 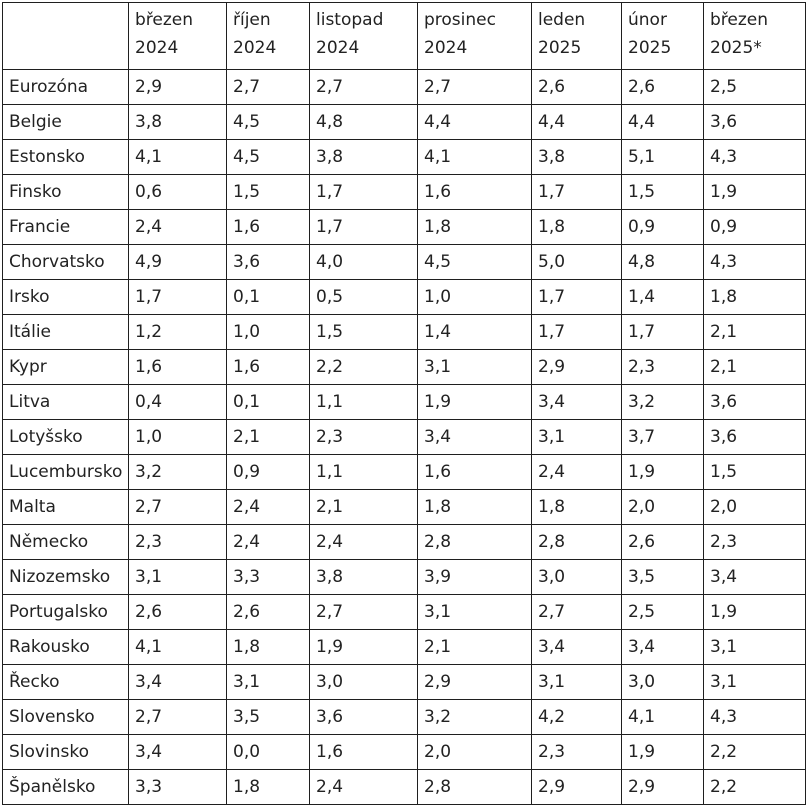 What do you see at coordinates (404, 192) in the screenshot?
I see `table-row: Finsko 0,6 1,5 1,7 1,6 1,7 1,5 1,9` at bounding box center [404, 192].